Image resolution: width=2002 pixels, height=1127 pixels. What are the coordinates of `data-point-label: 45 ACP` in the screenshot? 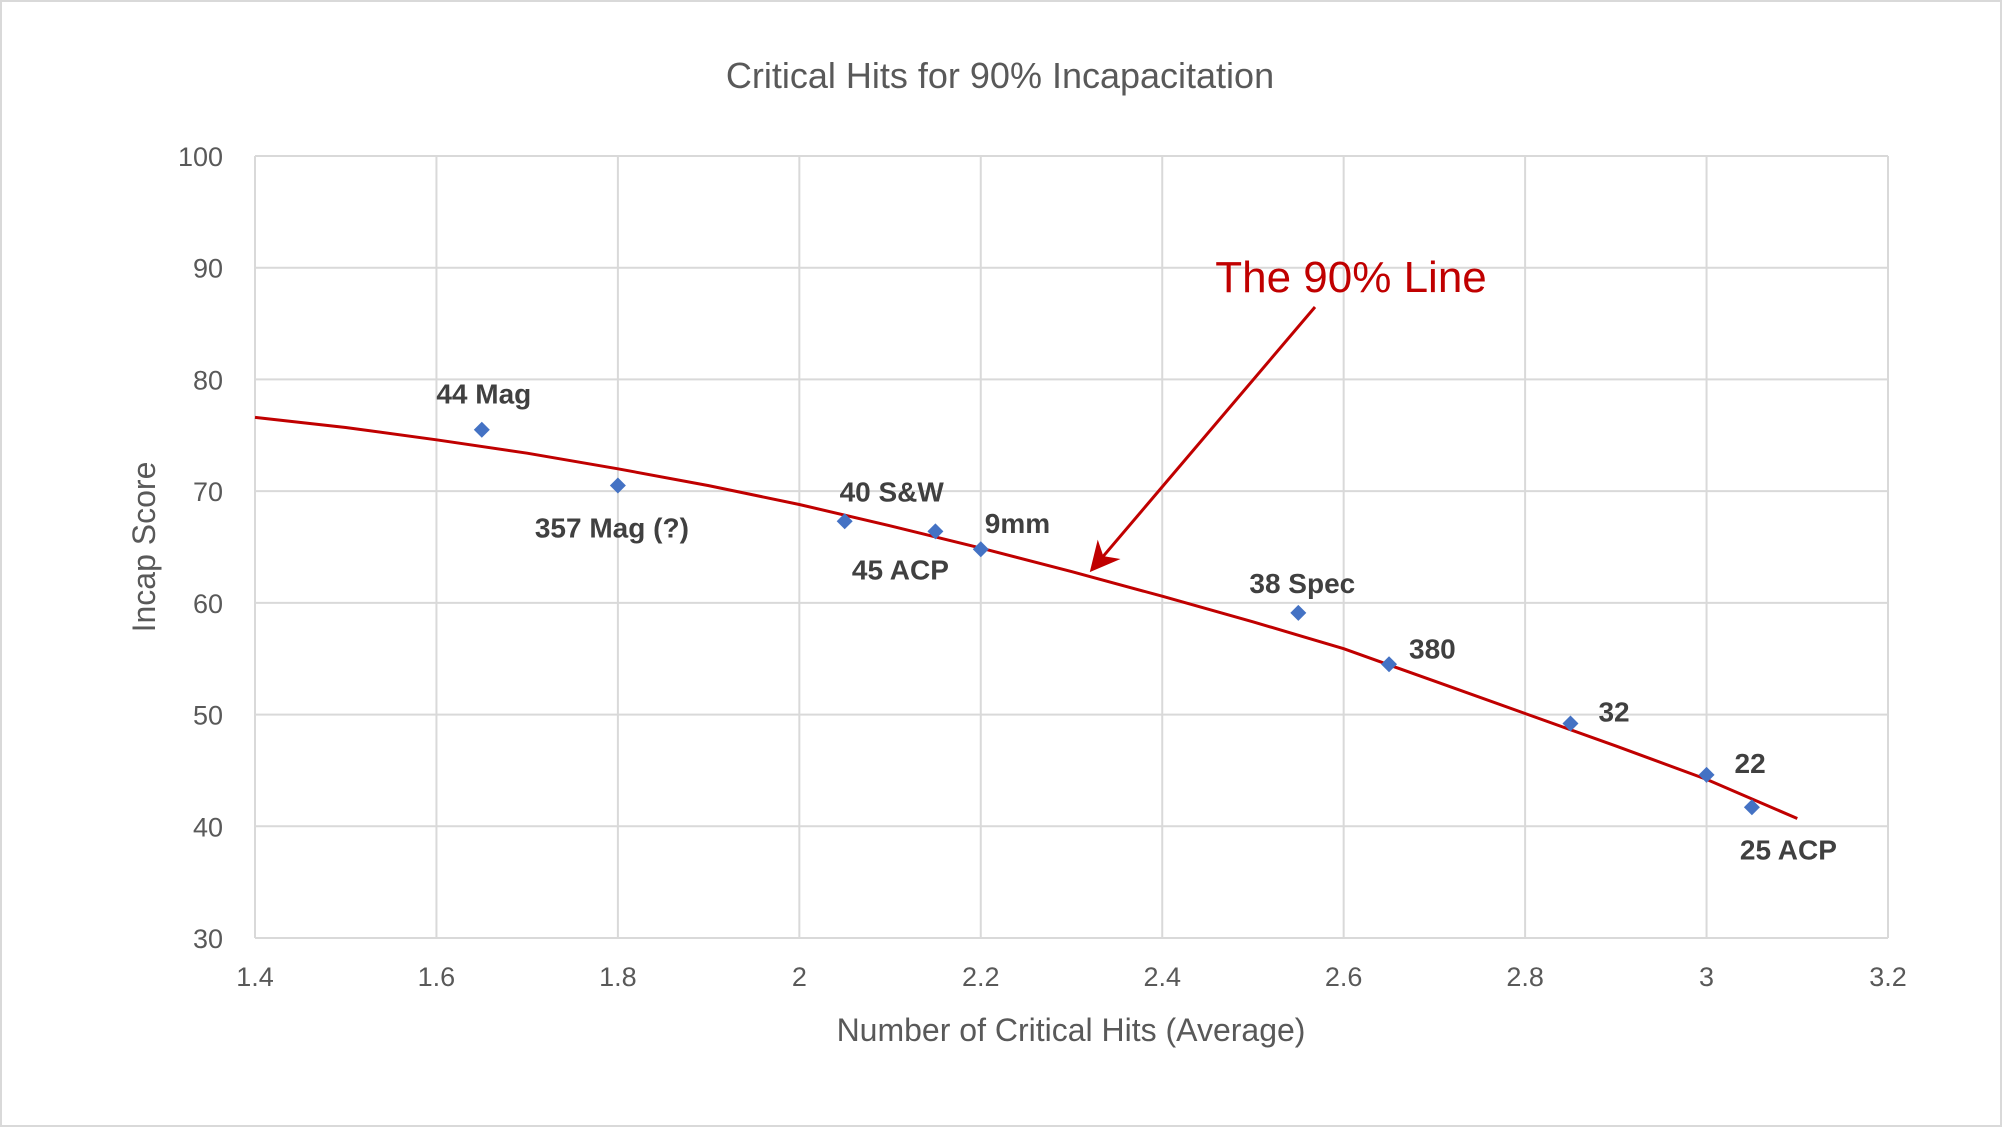 It's located at (900, 569).